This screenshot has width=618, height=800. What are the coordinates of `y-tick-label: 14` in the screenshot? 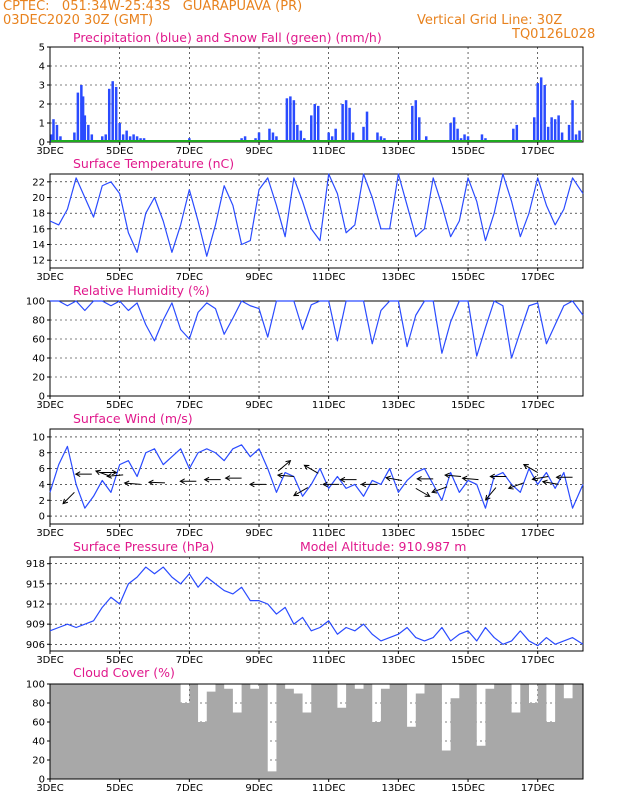 It's located at (38, 245).